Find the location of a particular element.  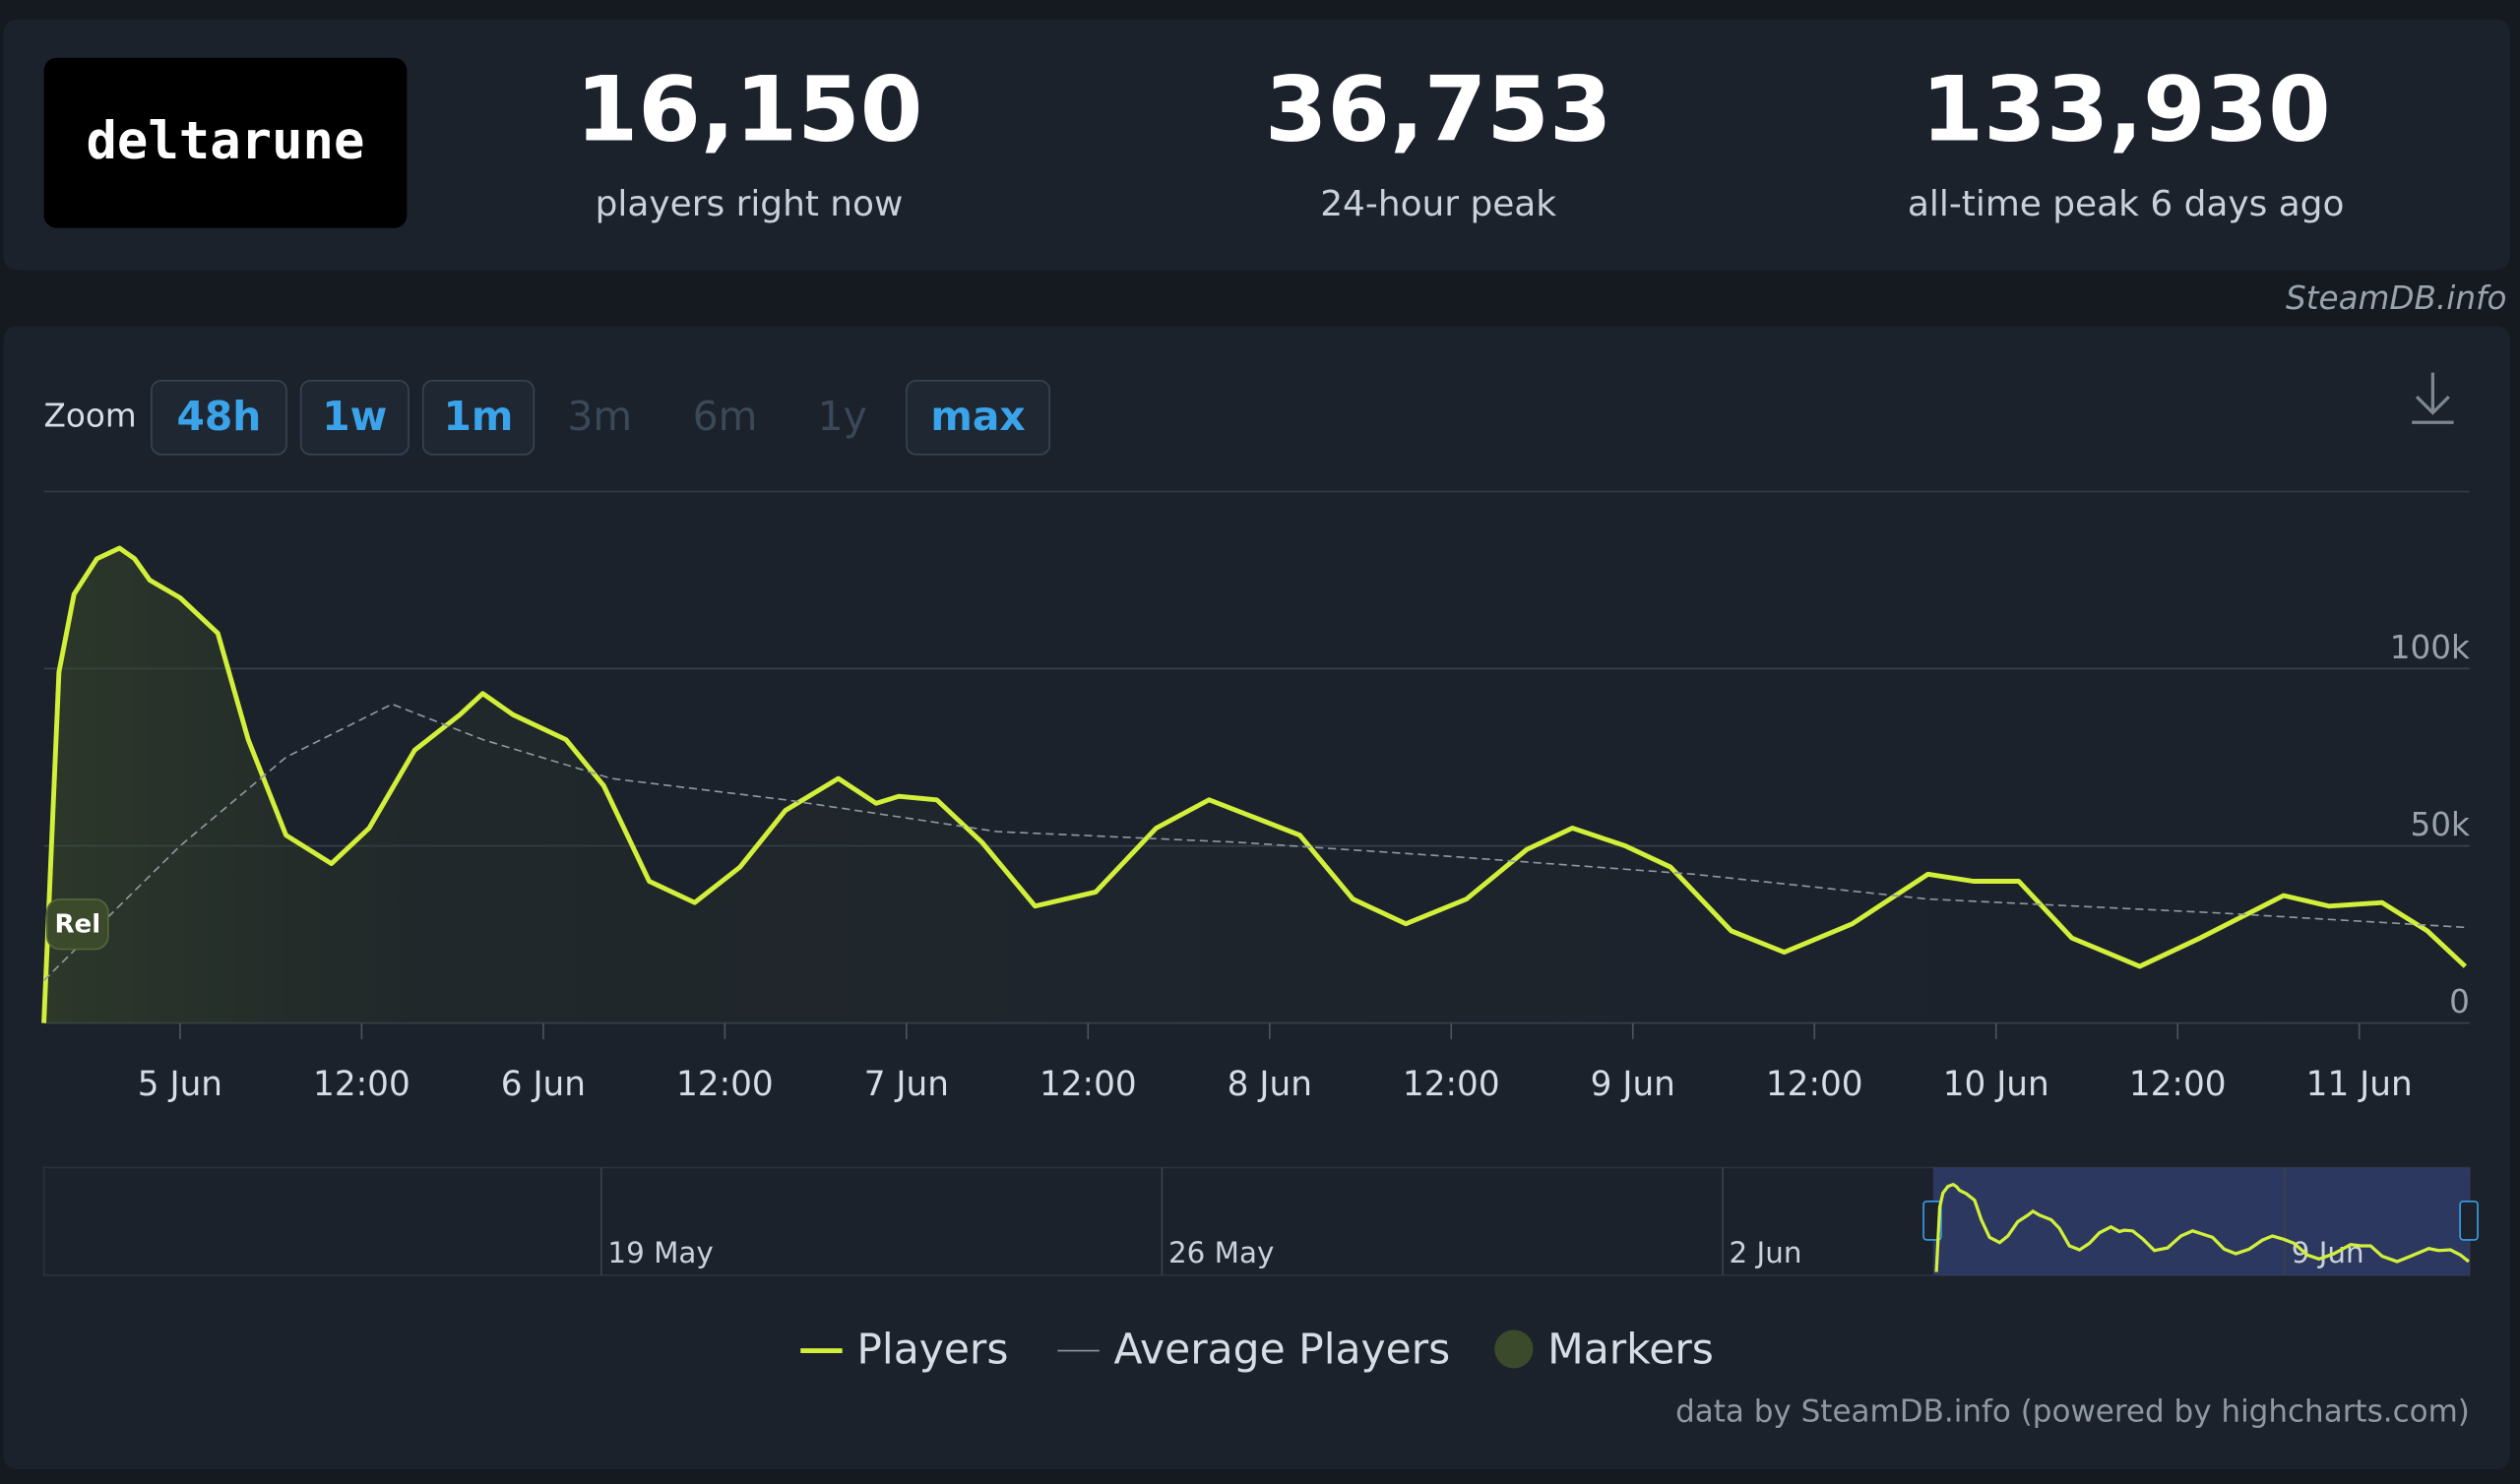

zoom-button-label: 3m is located at coordinates (599, 417).